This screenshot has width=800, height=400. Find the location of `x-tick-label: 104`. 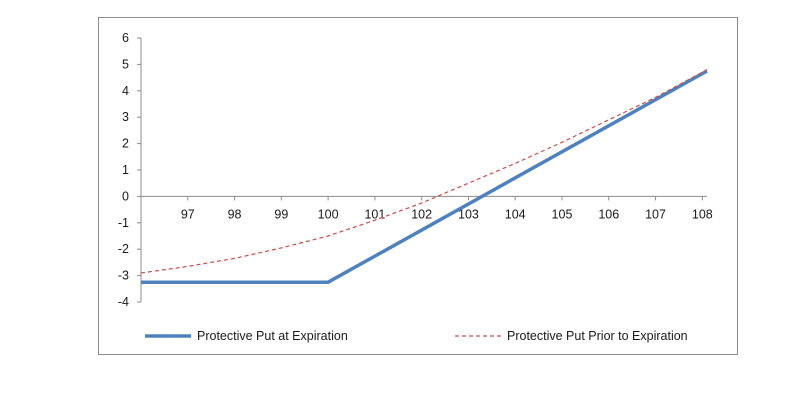

x-tick-label: 104 is located at coordinates (515, 214).